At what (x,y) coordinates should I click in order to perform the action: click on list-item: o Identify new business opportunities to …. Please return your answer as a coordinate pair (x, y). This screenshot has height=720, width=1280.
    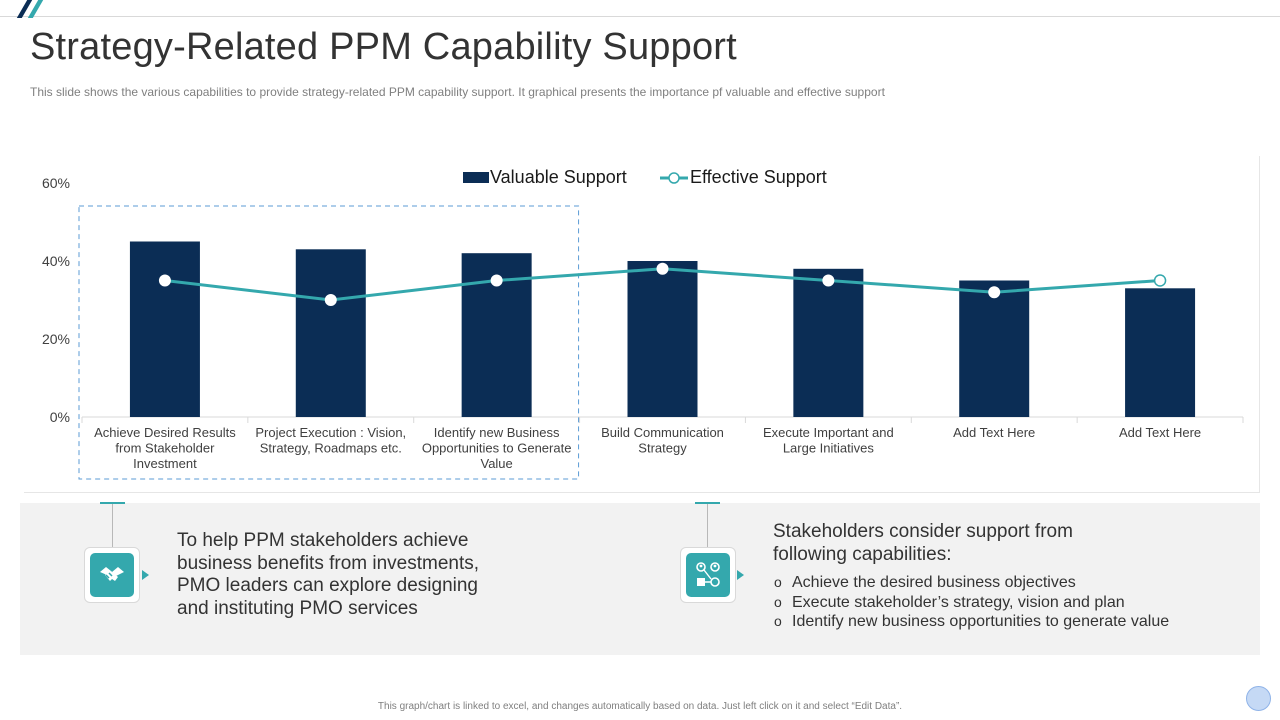
    Looking at the image, I should click on (971, 622).